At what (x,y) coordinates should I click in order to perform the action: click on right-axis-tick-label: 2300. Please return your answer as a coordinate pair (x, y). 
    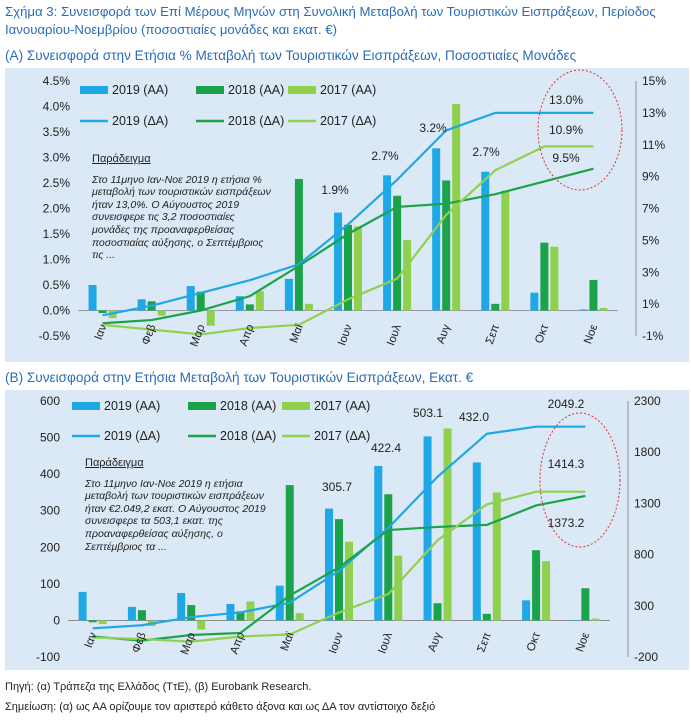
    Looking at the image, I should click on (647, 401).